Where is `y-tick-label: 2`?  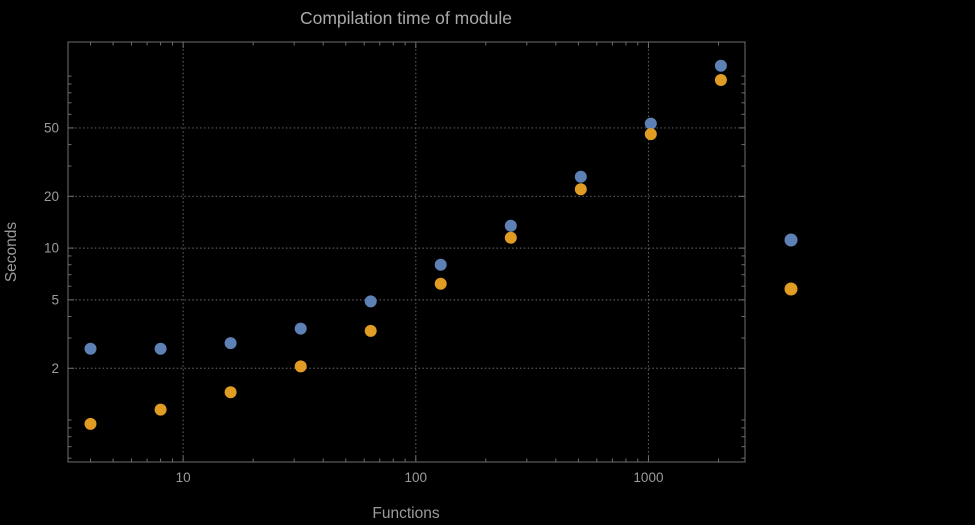 y-tick-label: 2 is located at coordinates (55, 368).